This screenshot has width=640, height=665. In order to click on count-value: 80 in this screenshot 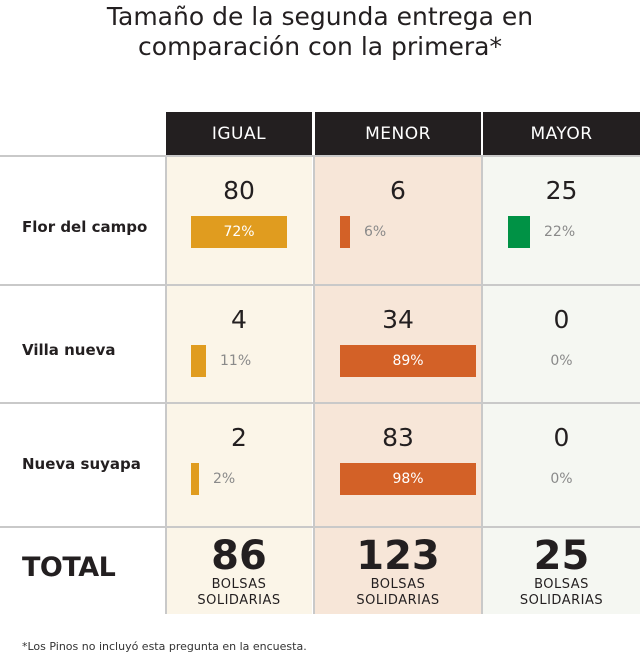, I will do `click(239, 190)`.